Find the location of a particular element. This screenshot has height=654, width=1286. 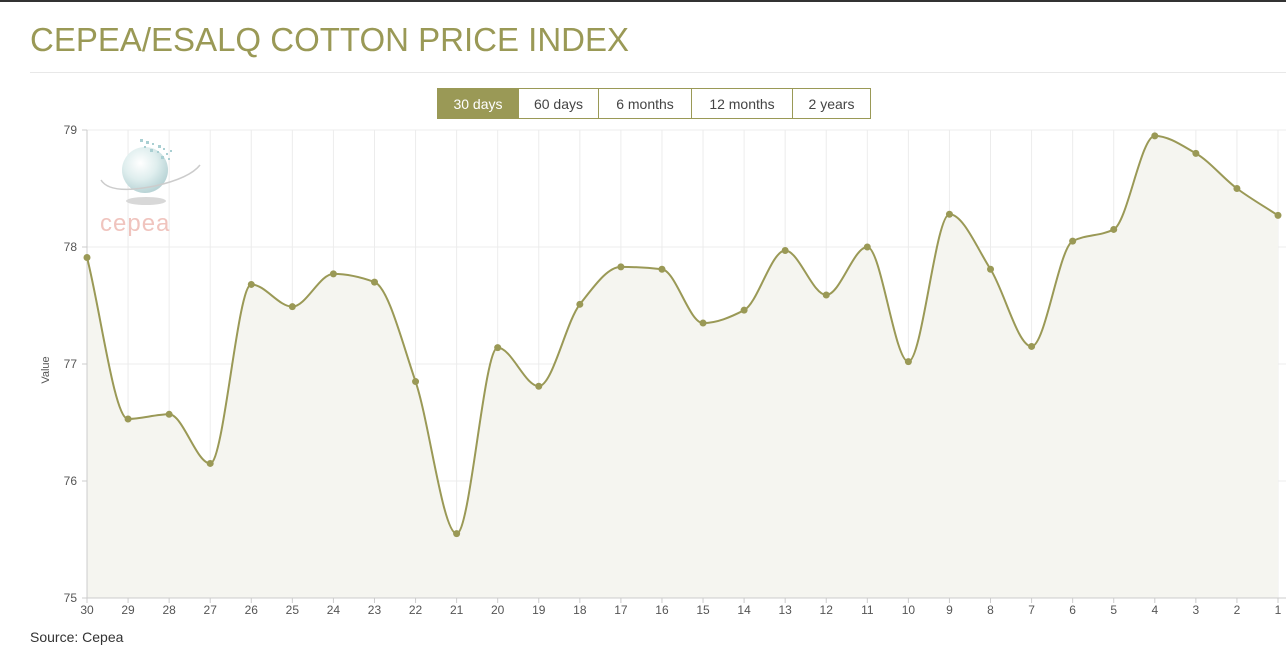

logo-dots-icon is located at coordinates (156, 149).